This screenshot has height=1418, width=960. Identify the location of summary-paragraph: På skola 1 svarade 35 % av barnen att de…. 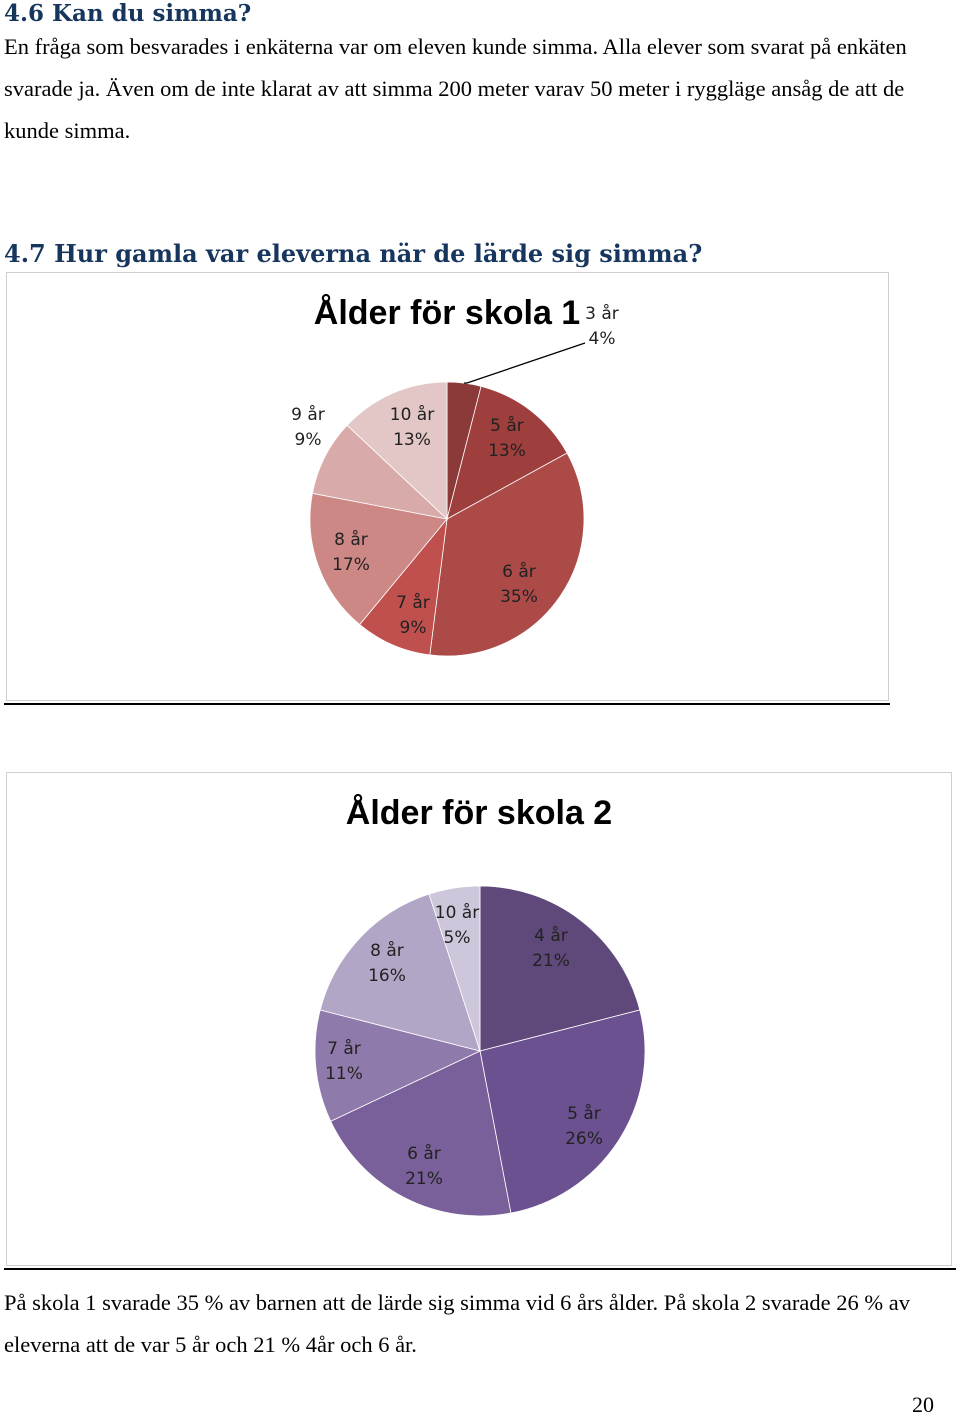
(457, 1323).